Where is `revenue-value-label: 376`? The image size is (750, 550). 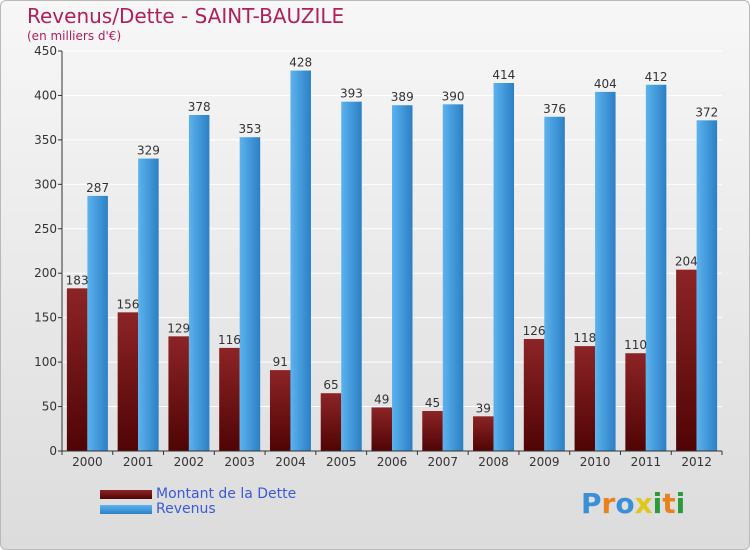
revenue-value-label: 376 is located at coordinates (554, 109).